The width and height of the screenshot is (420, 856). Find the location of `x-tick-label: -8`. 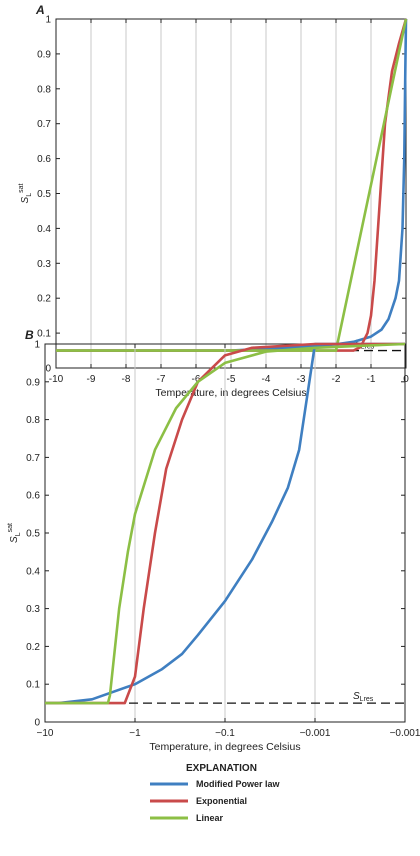

x-tick-label: -8 is located at coordinates (126, 379).